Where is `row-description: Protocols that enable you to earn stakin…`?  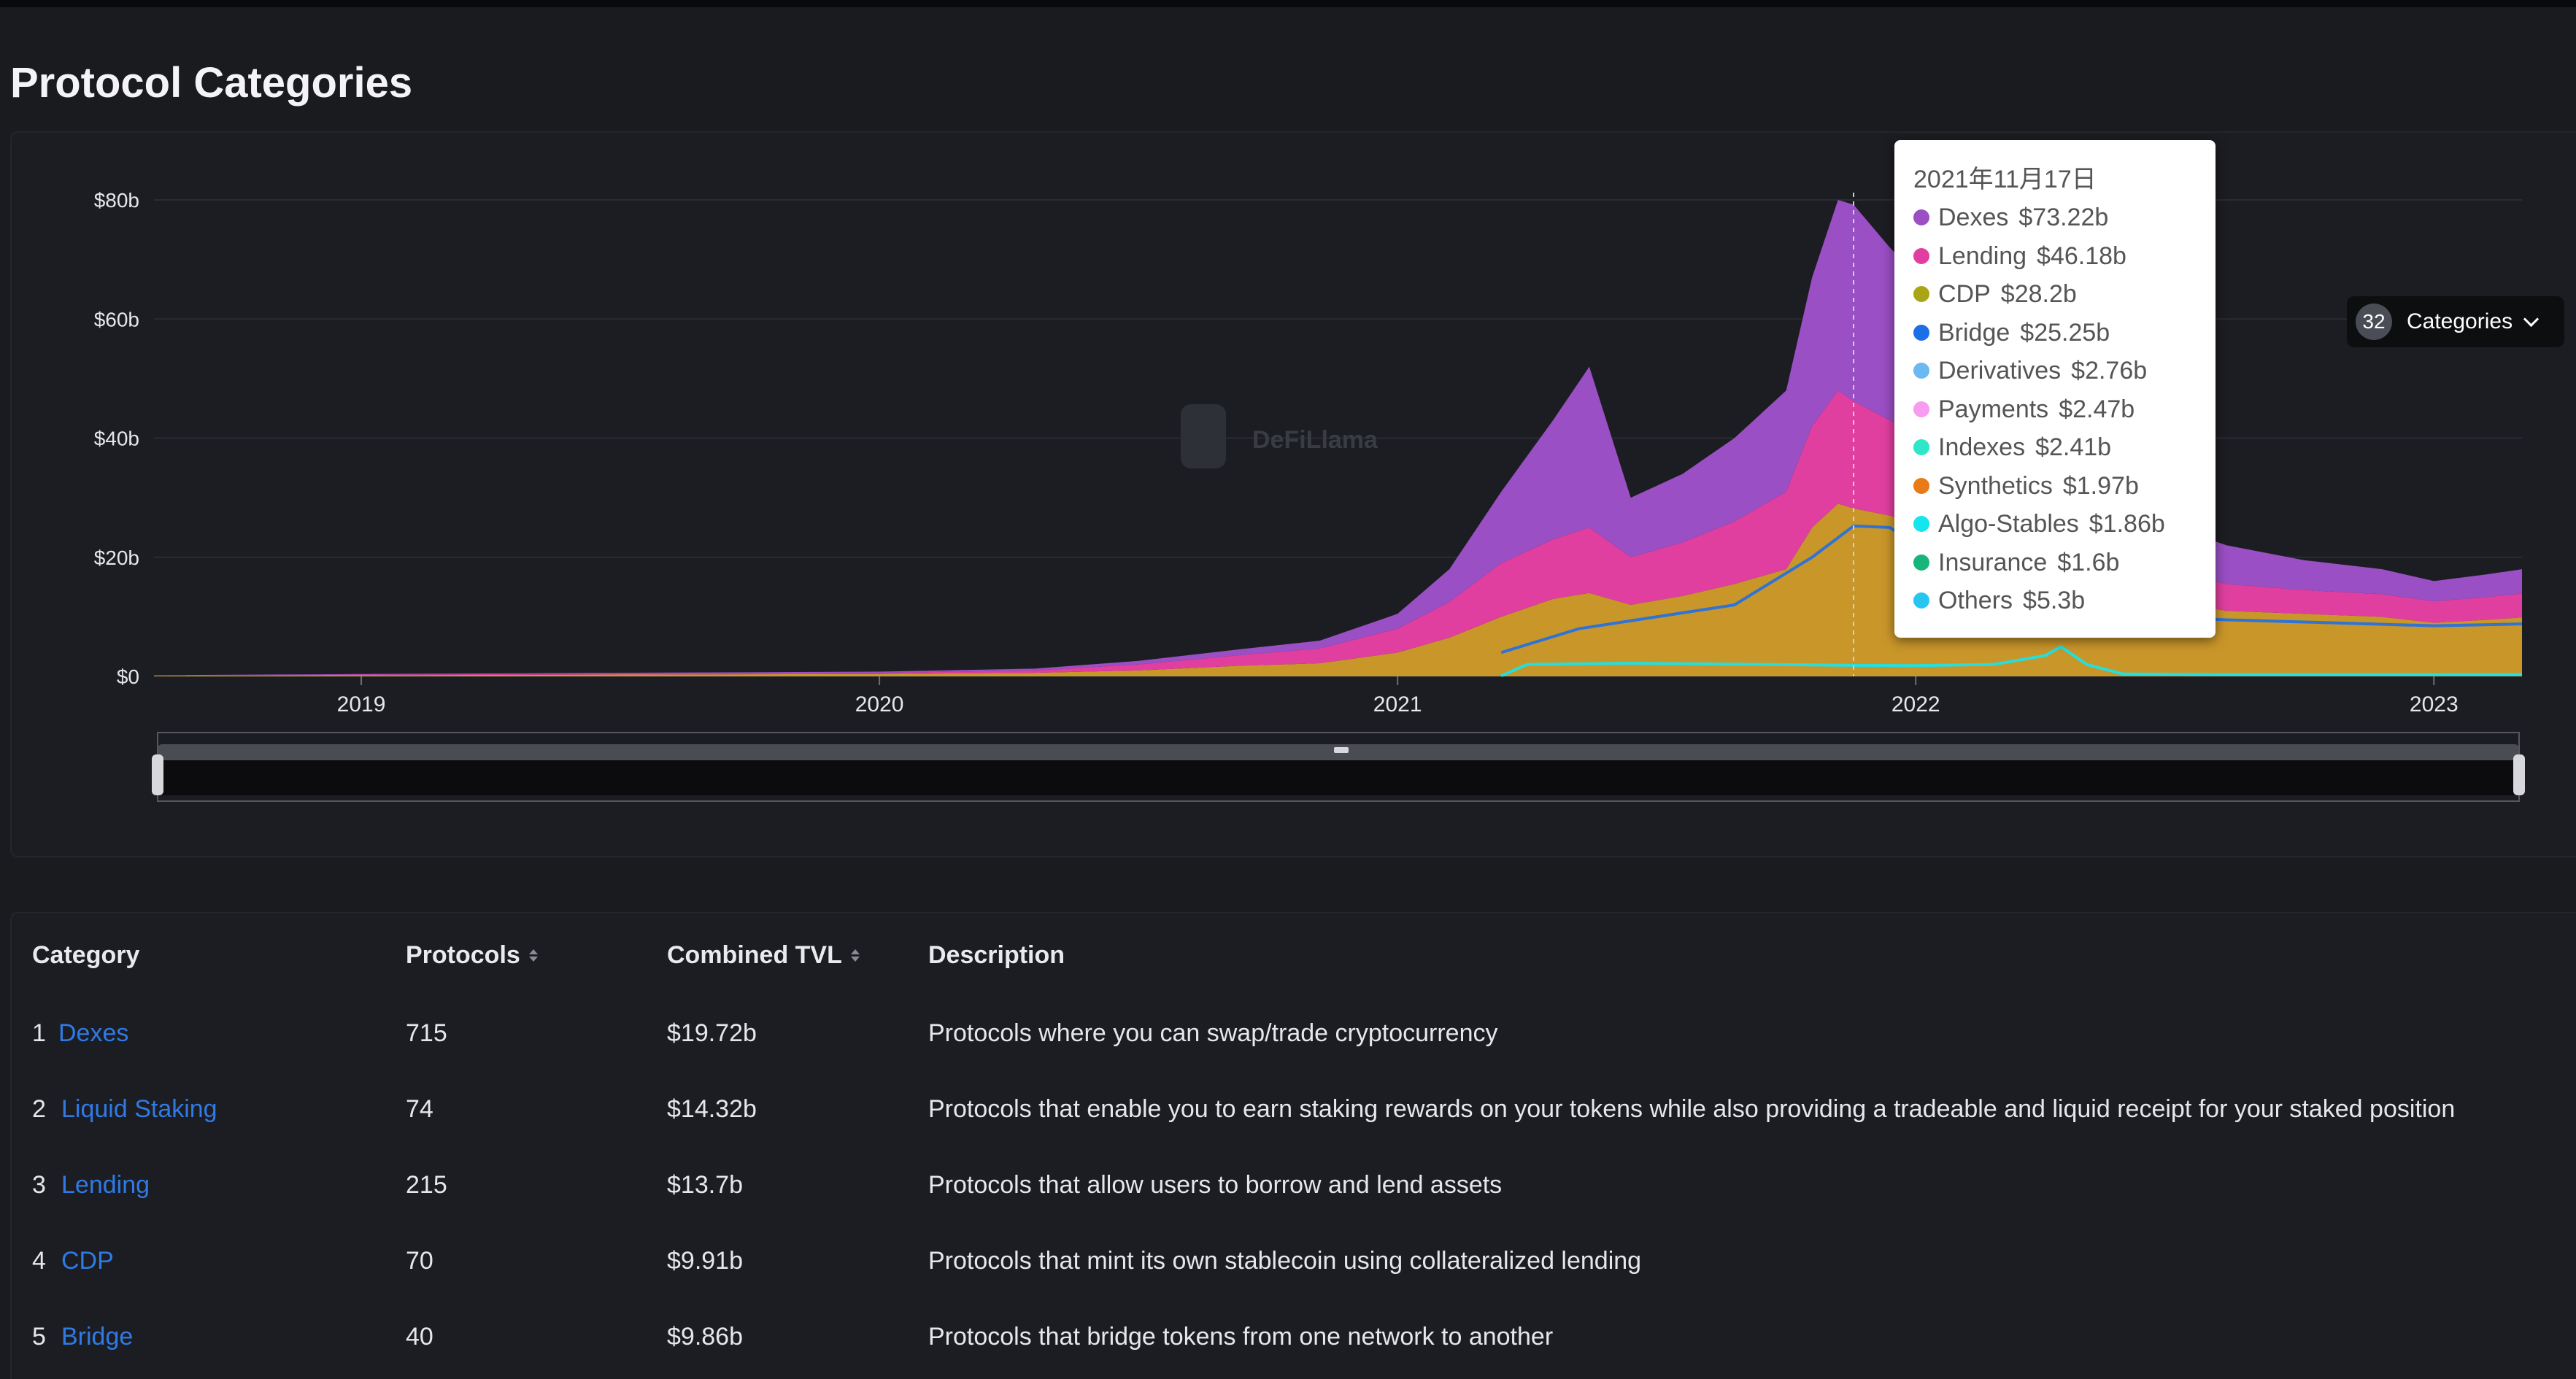
row-description: Protocols that enable you to earn stakin… is located at coordinates (1692, 1109).